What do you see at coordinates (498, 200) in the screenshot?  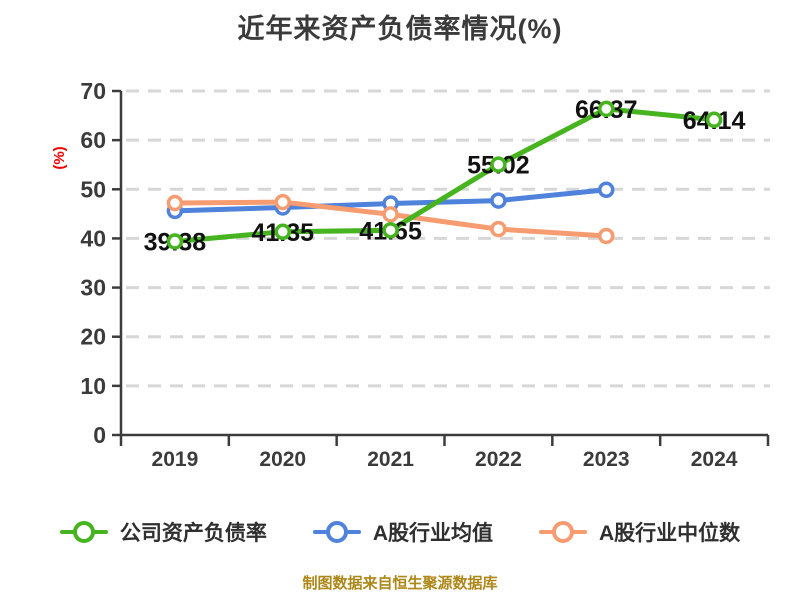 I see `marker-A股行业均值-2022` at bounding box center [498, 200].